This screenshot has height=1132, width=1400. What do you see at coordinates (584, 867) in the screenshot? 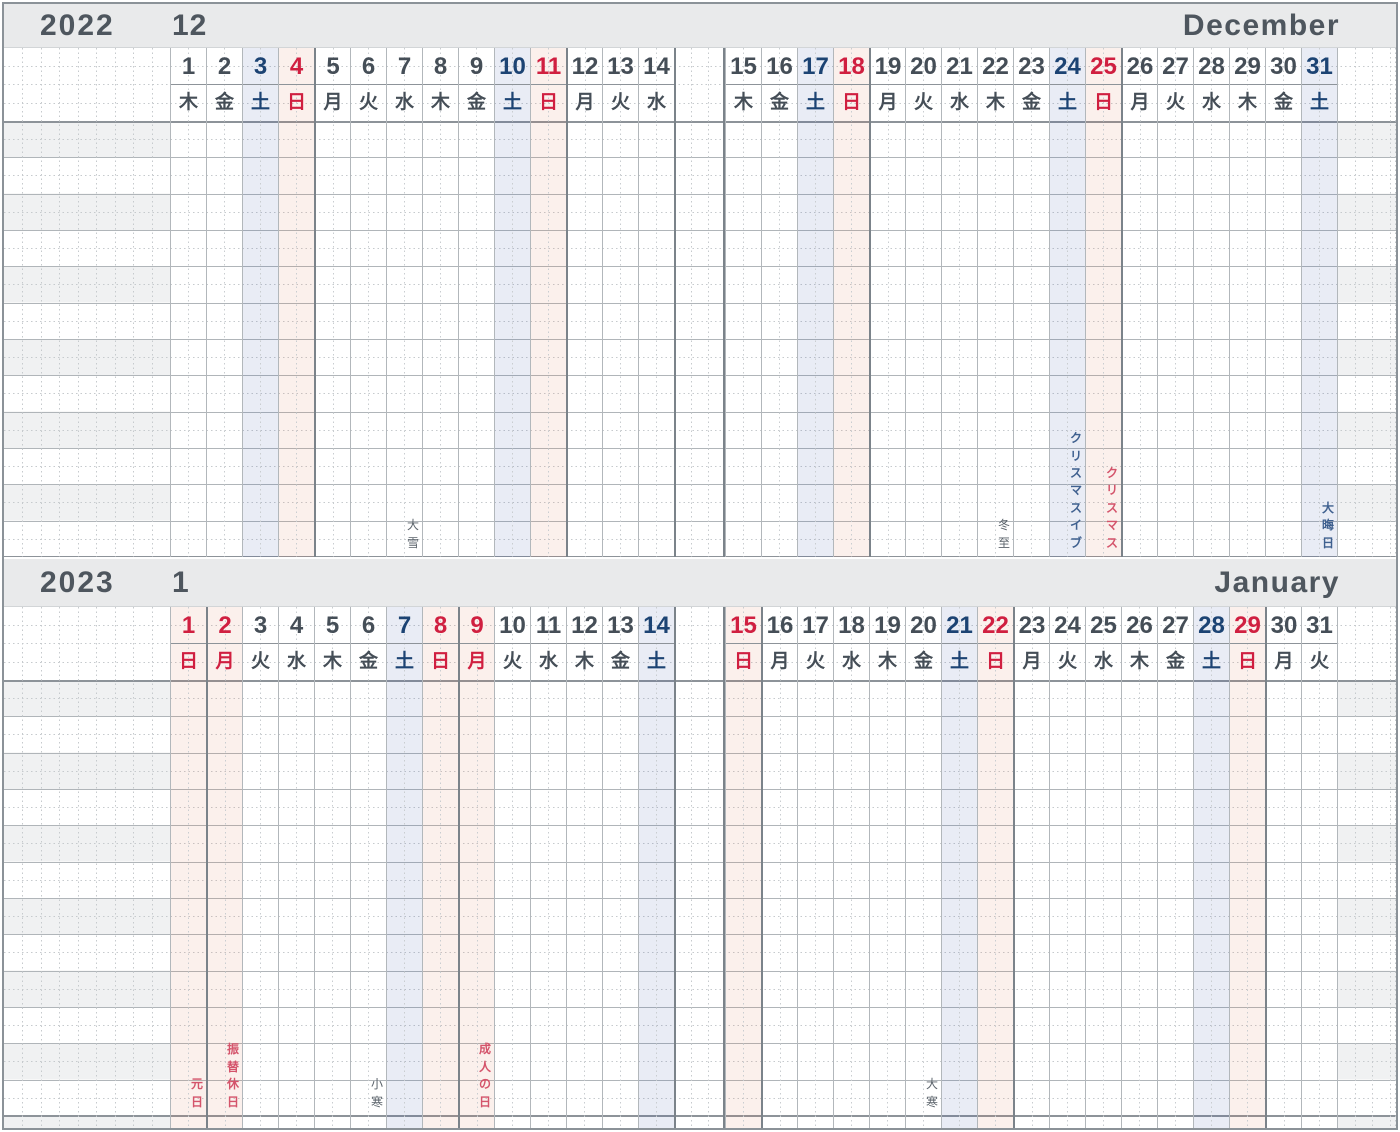
I see `day-column-12: 12 木` at bounding box center [584, 867].